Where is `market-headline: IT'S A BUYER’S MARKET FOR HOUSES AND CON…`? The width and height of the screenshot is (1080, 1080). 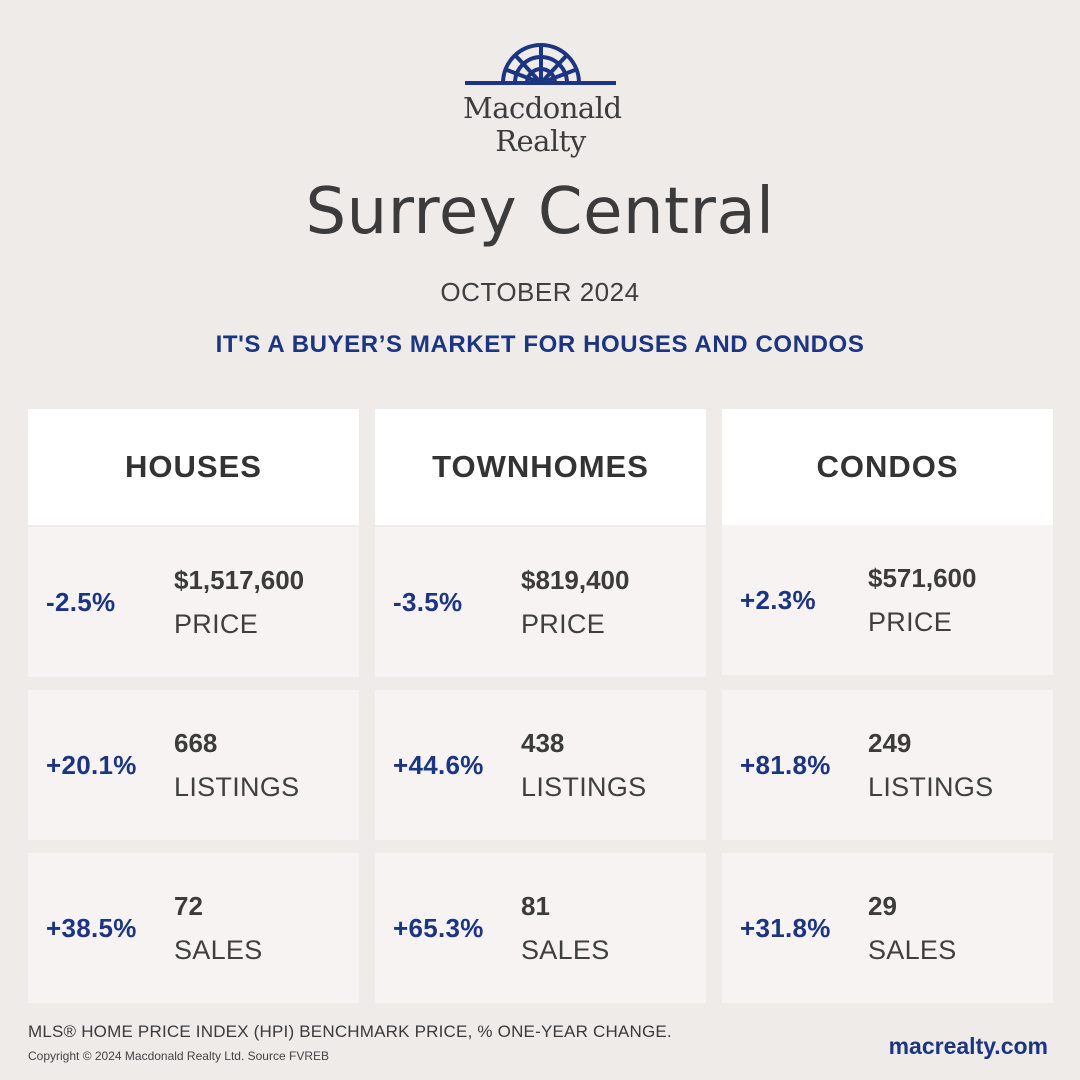
market-headline: IT'S A BUYER’S MARKET FOR HOUSES AND CON… is located at coordinates (540, 344).